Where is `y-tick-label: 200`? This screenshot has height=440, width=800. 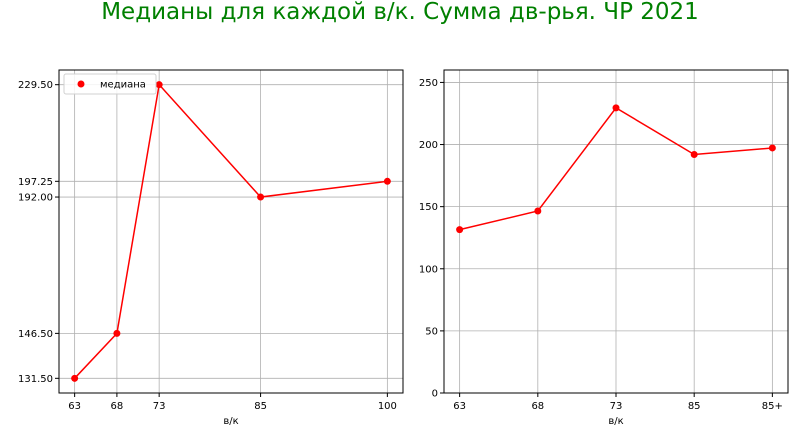
y-tick-label: 200 is located at coordinates (428, 145).